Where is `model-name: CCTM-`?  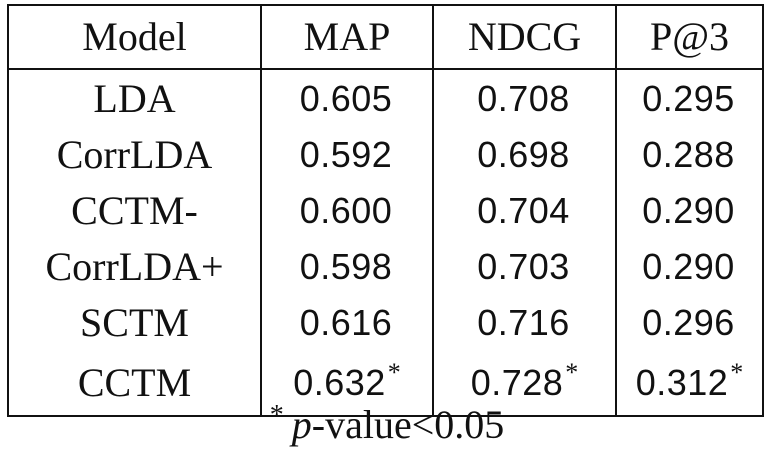 model-name: CCTM- is located at coordinates (134, 210).